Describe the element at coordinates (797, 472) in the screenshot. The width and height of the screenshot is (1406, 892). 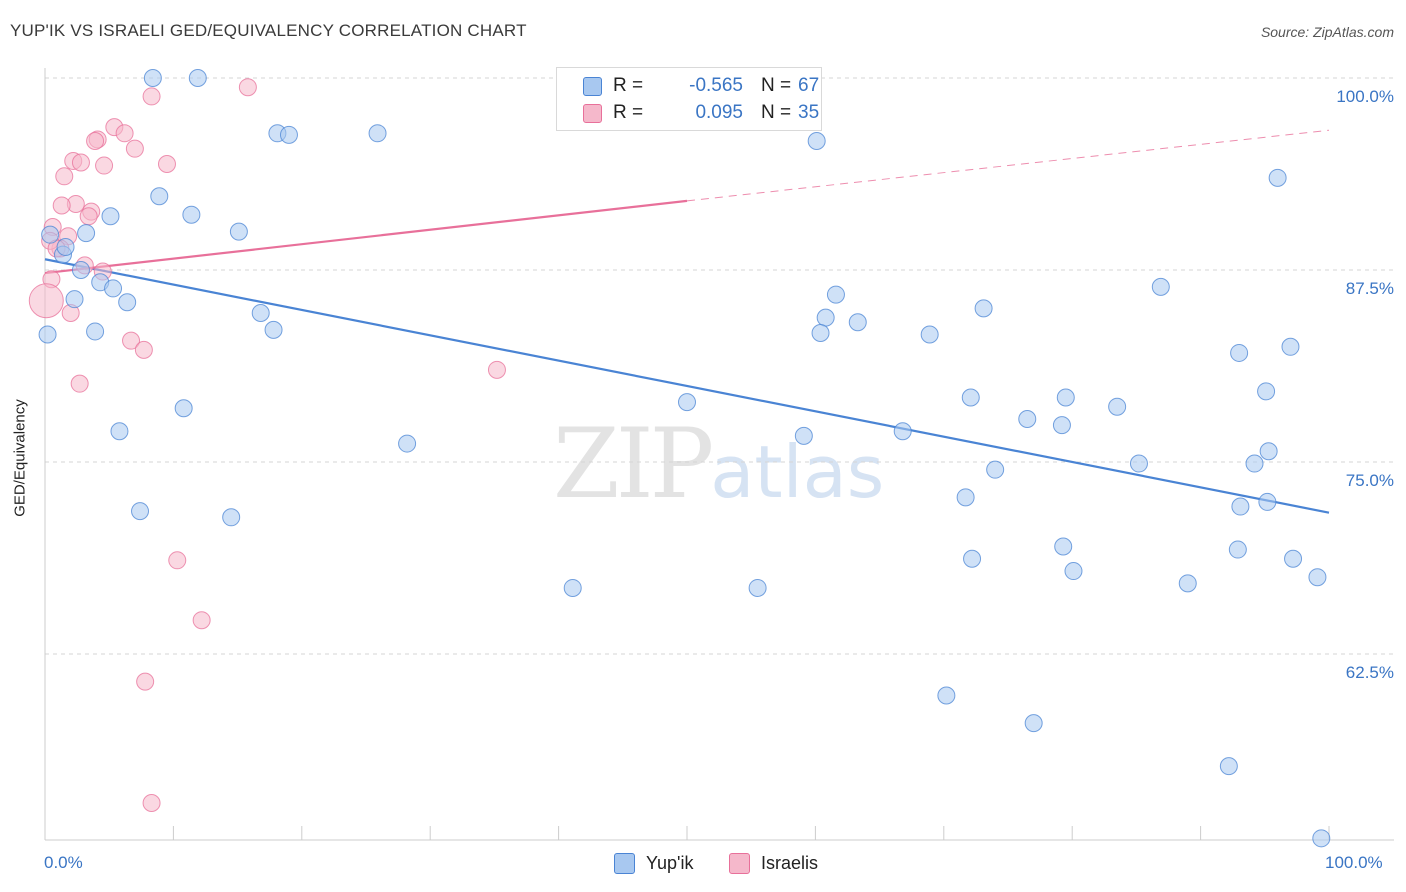
I see `watermark-atlas: atlas` at that location.